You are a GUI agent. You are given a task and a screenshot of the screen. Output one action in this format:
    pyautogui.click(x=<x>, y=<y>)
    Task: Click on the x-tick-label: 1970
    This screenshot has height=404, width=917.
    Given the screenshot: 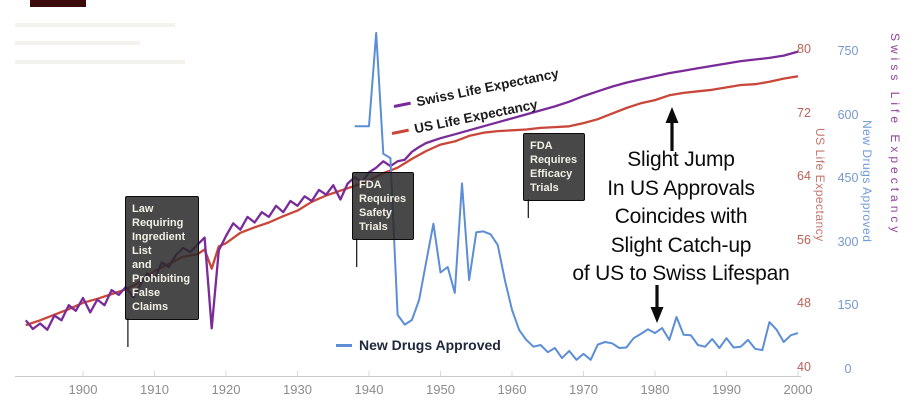 What is the action you would take?
    pyautogui.click(x=583, y=389)
    